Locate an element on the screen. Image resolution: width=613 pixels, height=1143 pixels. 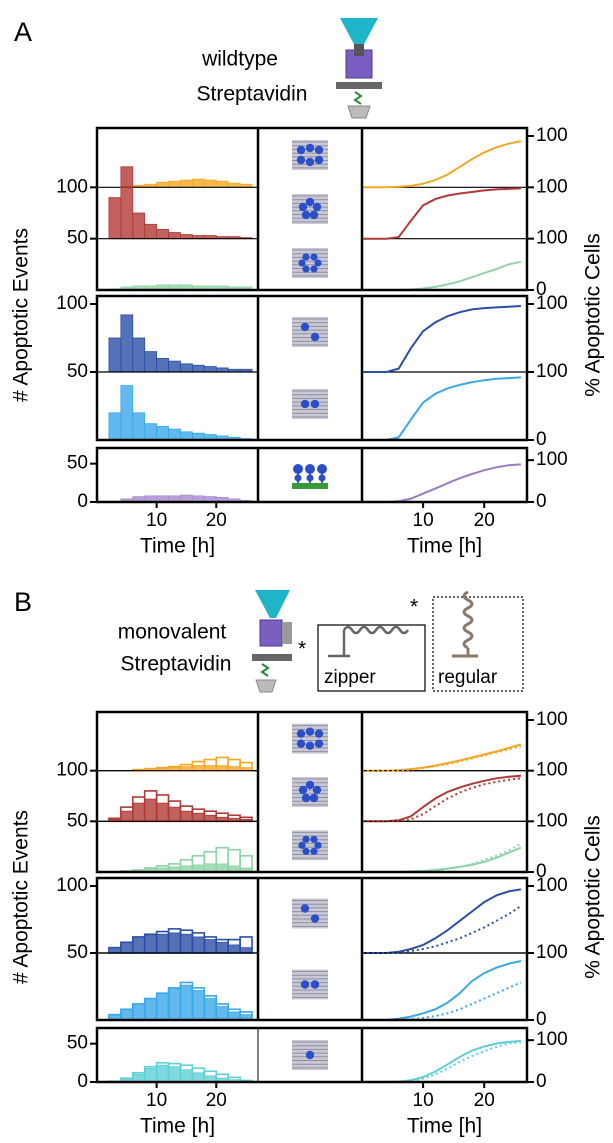
regular-icon is located at coordinates (465, 624).